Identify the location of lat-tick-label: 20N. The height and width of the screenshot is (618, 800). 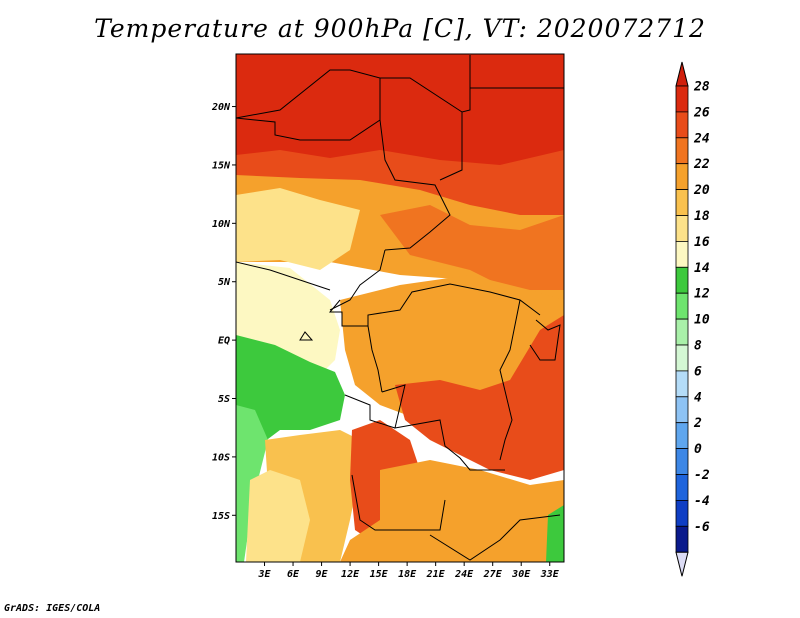
(221, 107).